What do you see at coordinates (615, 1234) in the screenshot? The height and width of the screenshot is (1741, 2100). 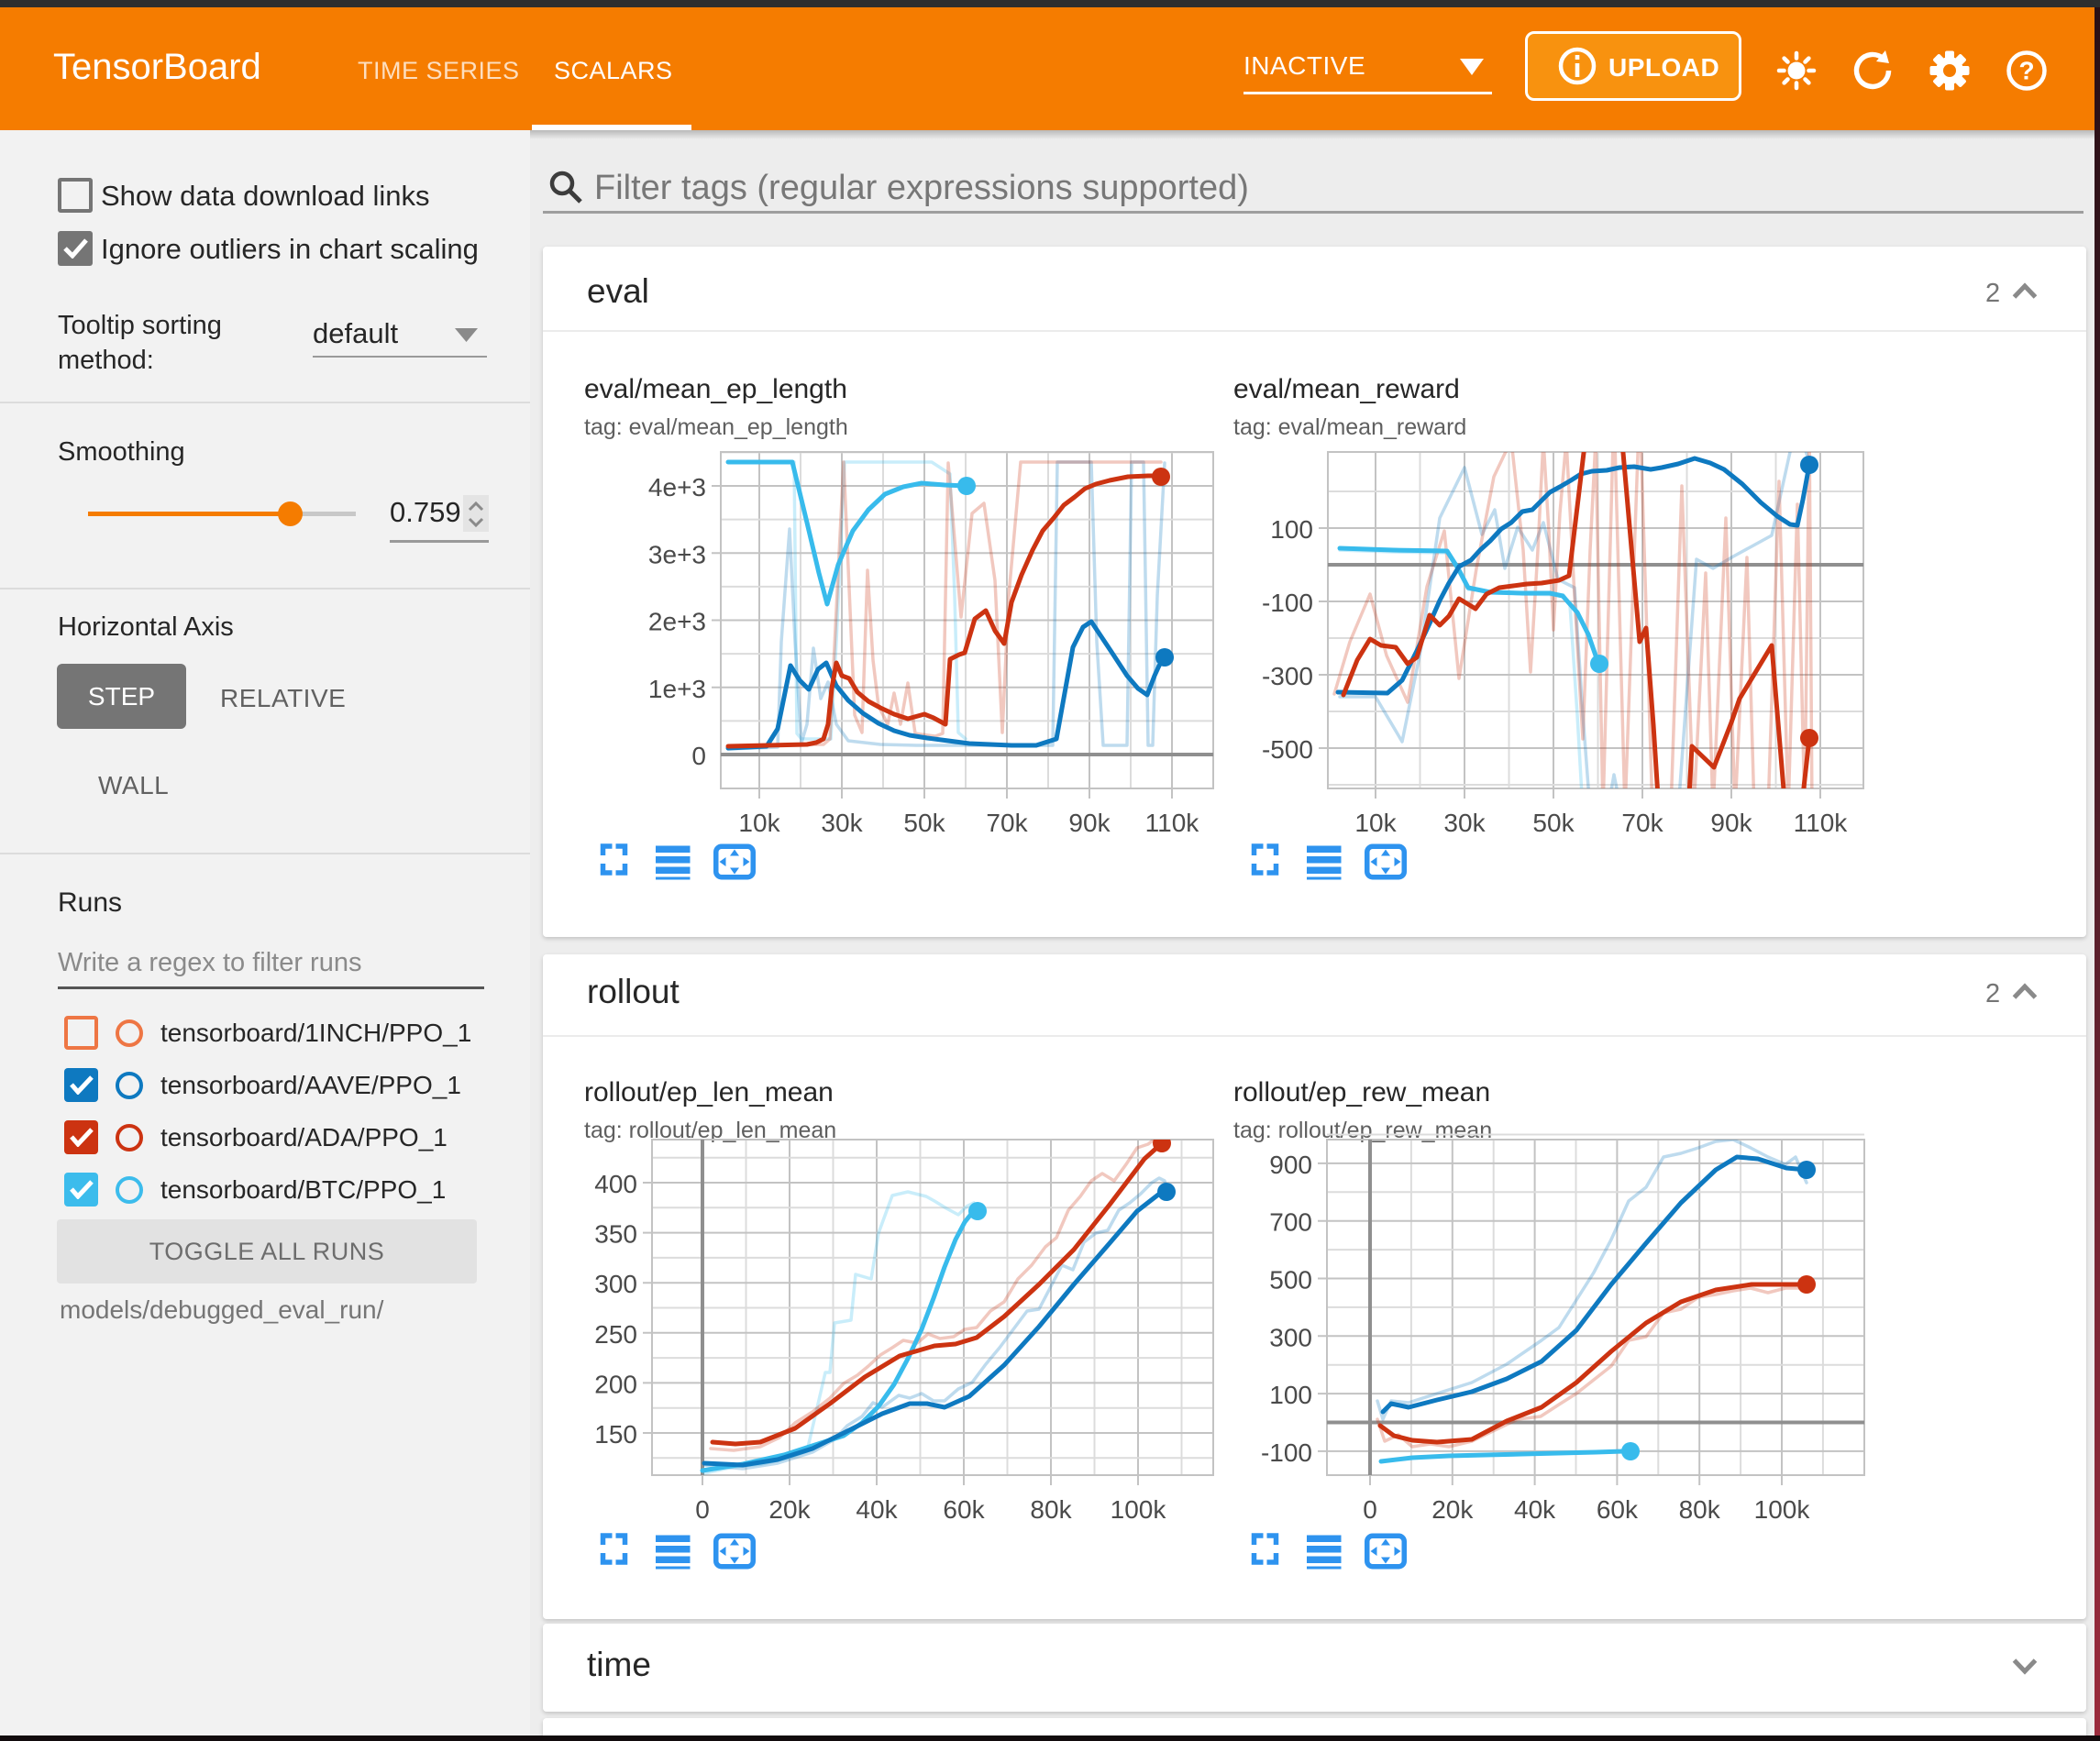 I see `svg-text: 350` at bounding box center [615, 1234].